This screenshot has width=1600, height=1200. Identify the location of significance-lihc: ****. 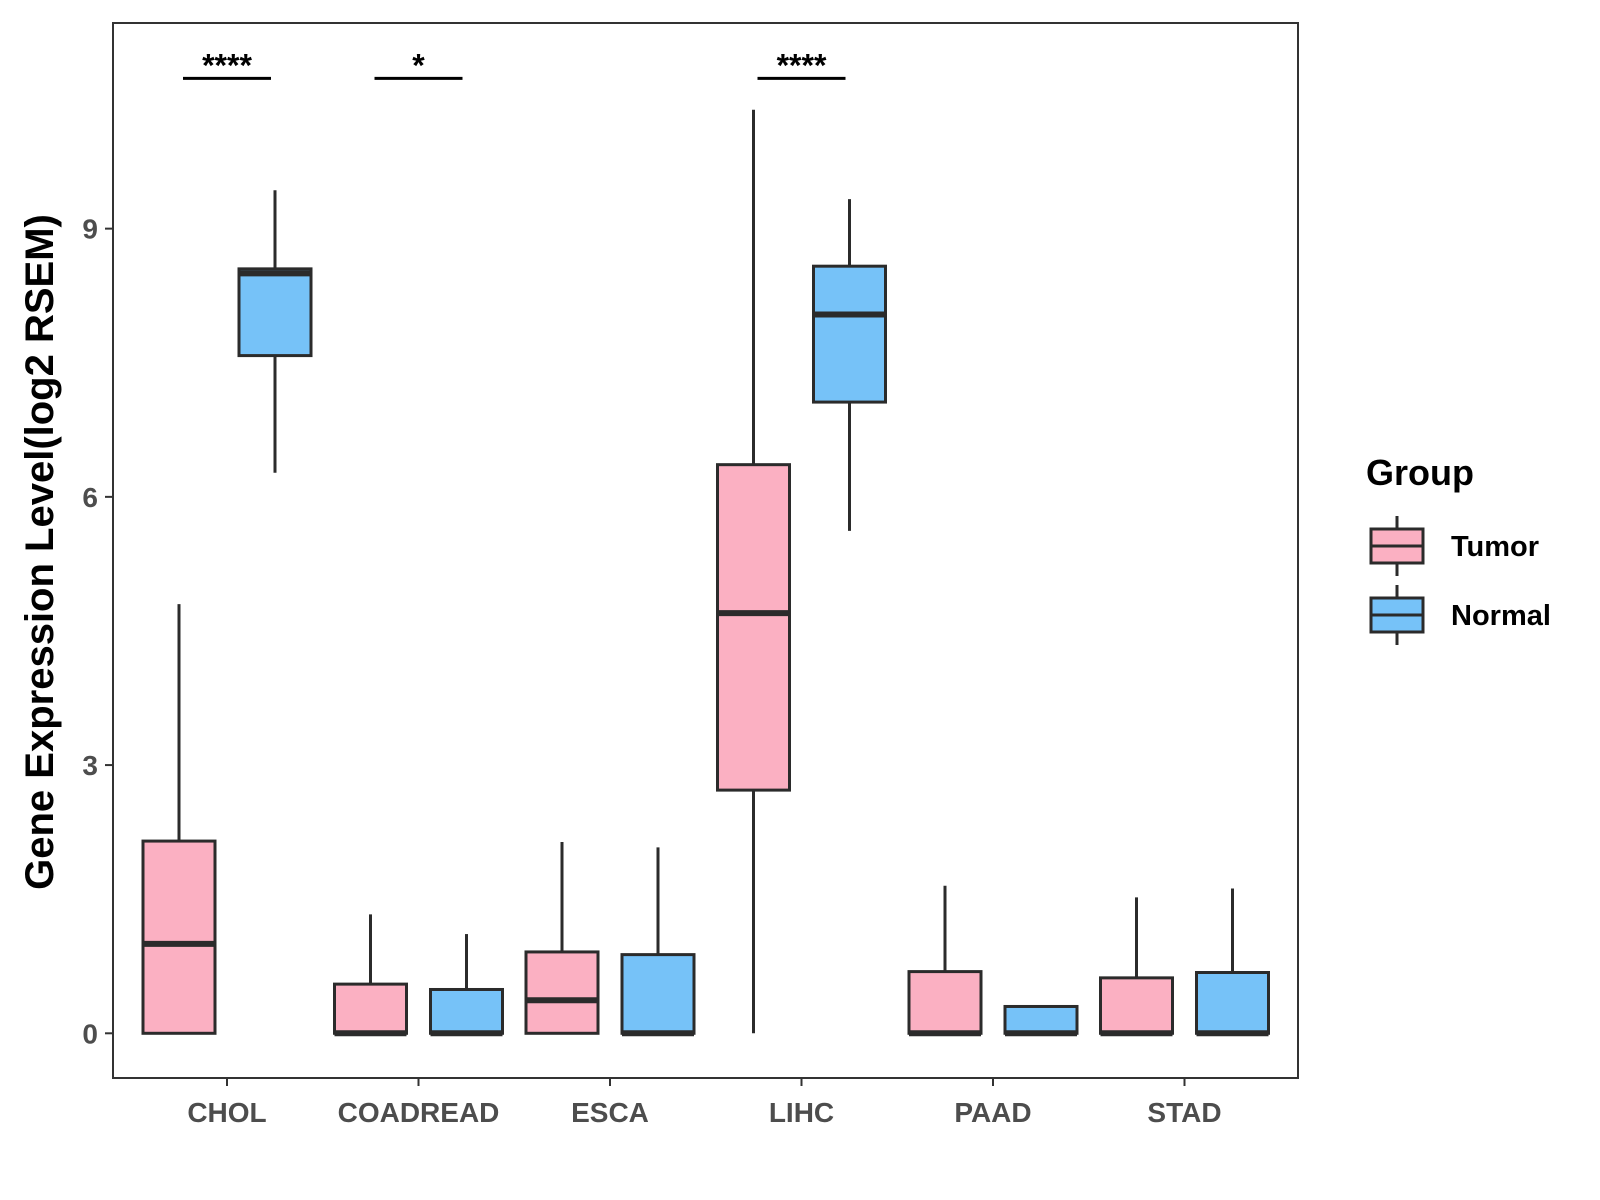
(801, 65).